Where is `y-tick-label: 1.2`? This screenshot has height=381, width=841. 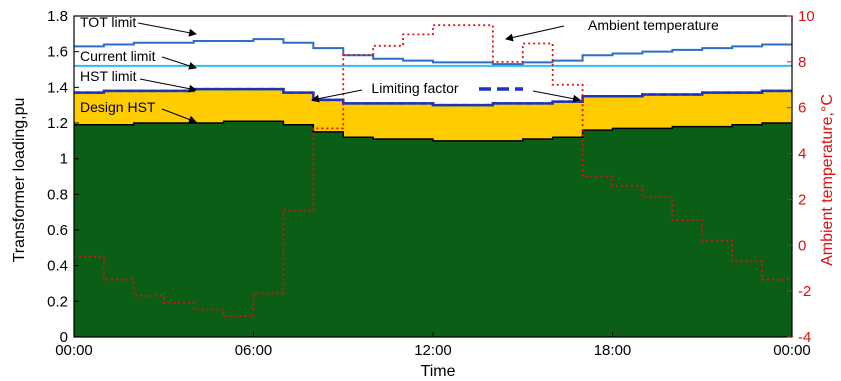
y-tick-label: 1.2 is located at coordinates (57, 123).